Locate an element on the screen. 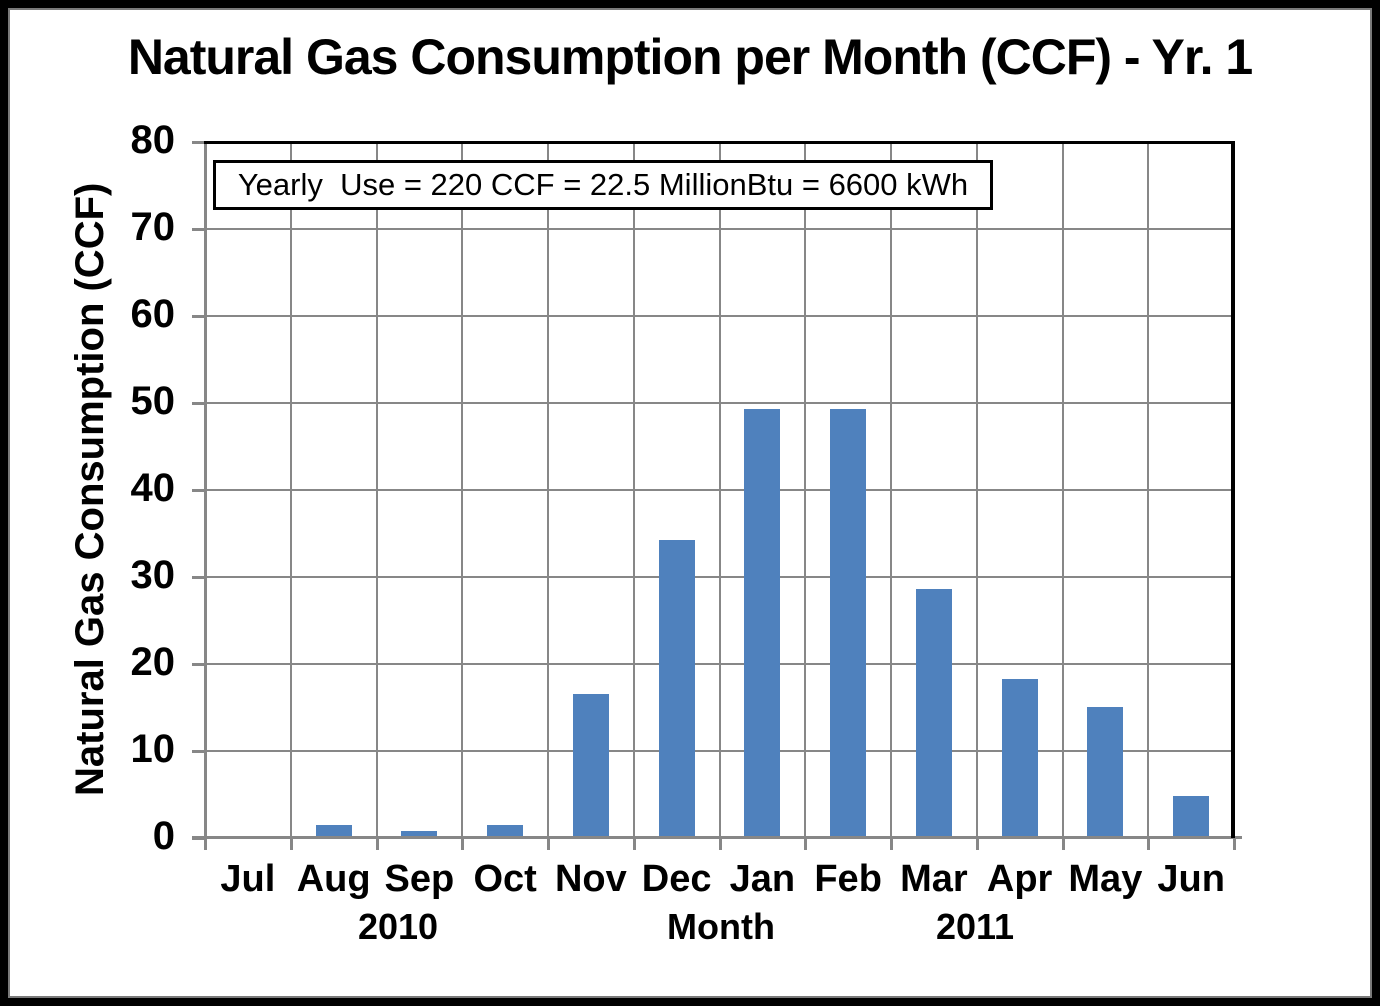 The width and height of the screenshot is (1380, 1006). bar-oct is located at coordinates (505, 831).